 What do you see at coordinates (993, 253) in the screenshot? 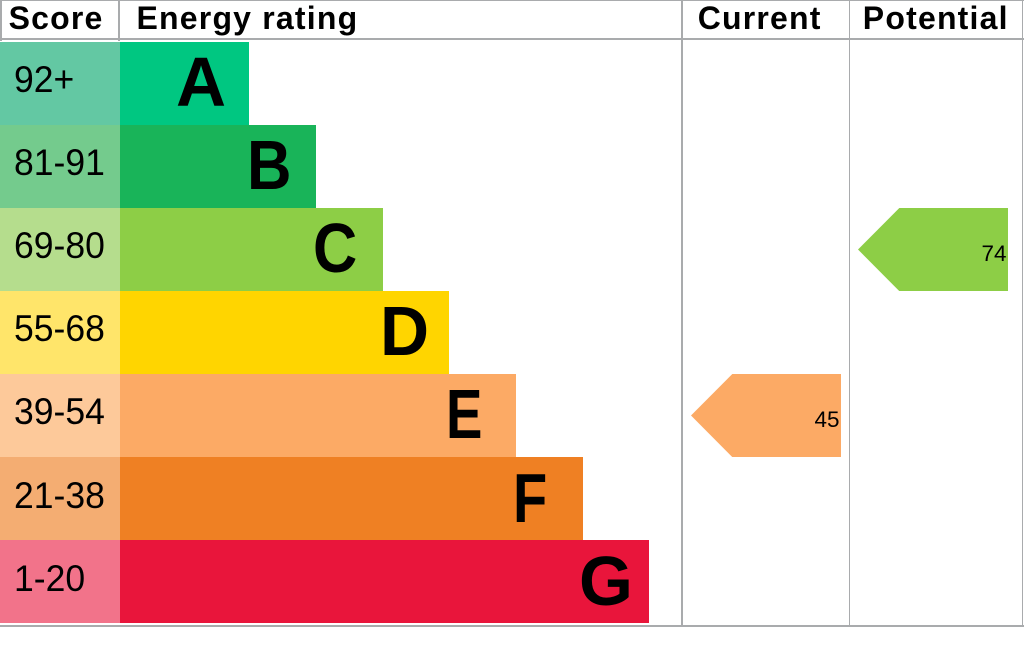
I see `svg-text: 74` at bounding box center [993, 253].